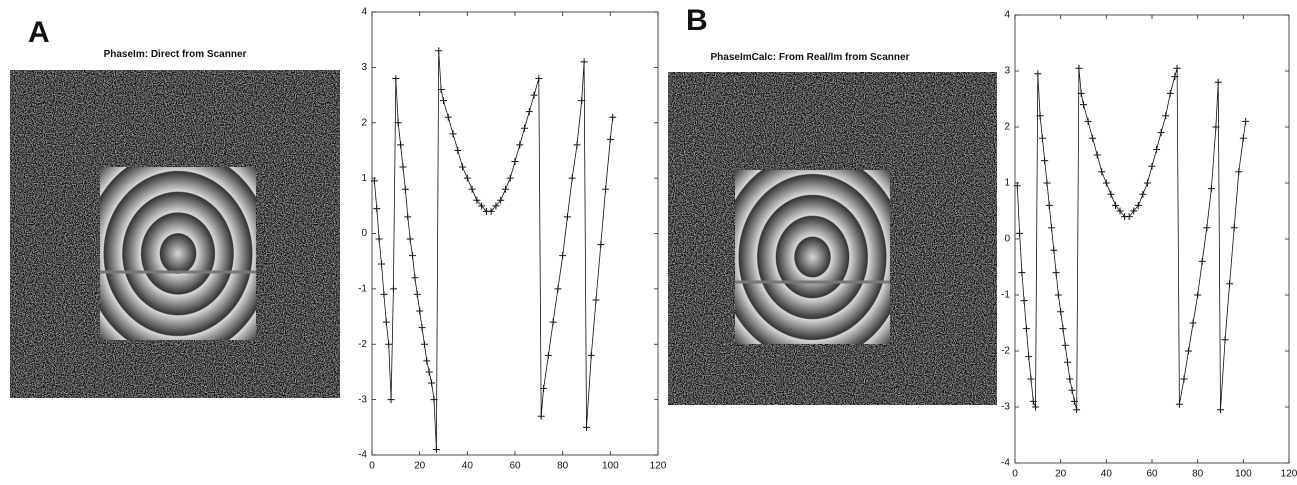 Image resolution: width=1297 pixels, height=485 pixels. I want to click on image-title: PhaseImCalc: From Real/Im from Scanner, so click(810, 57).